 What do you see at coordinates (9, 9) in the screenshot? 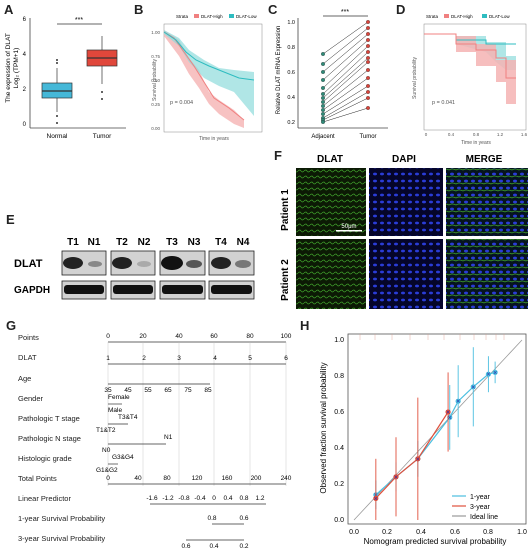
I see `panel-label-a: A` at bounding box center [9, 9].